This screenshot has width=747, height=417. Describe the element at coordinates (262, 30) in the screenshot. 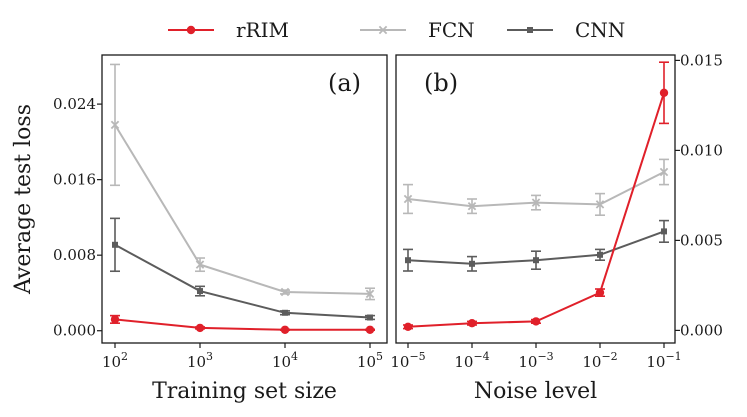

I see `legend-label: rRIM` at that location.